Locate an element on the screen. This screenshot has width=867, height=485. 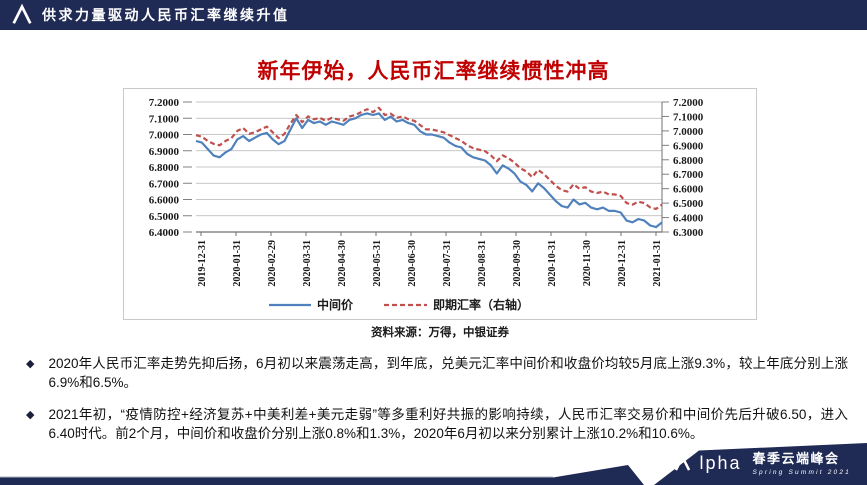
gridlines is located at coordinates (429, 167).